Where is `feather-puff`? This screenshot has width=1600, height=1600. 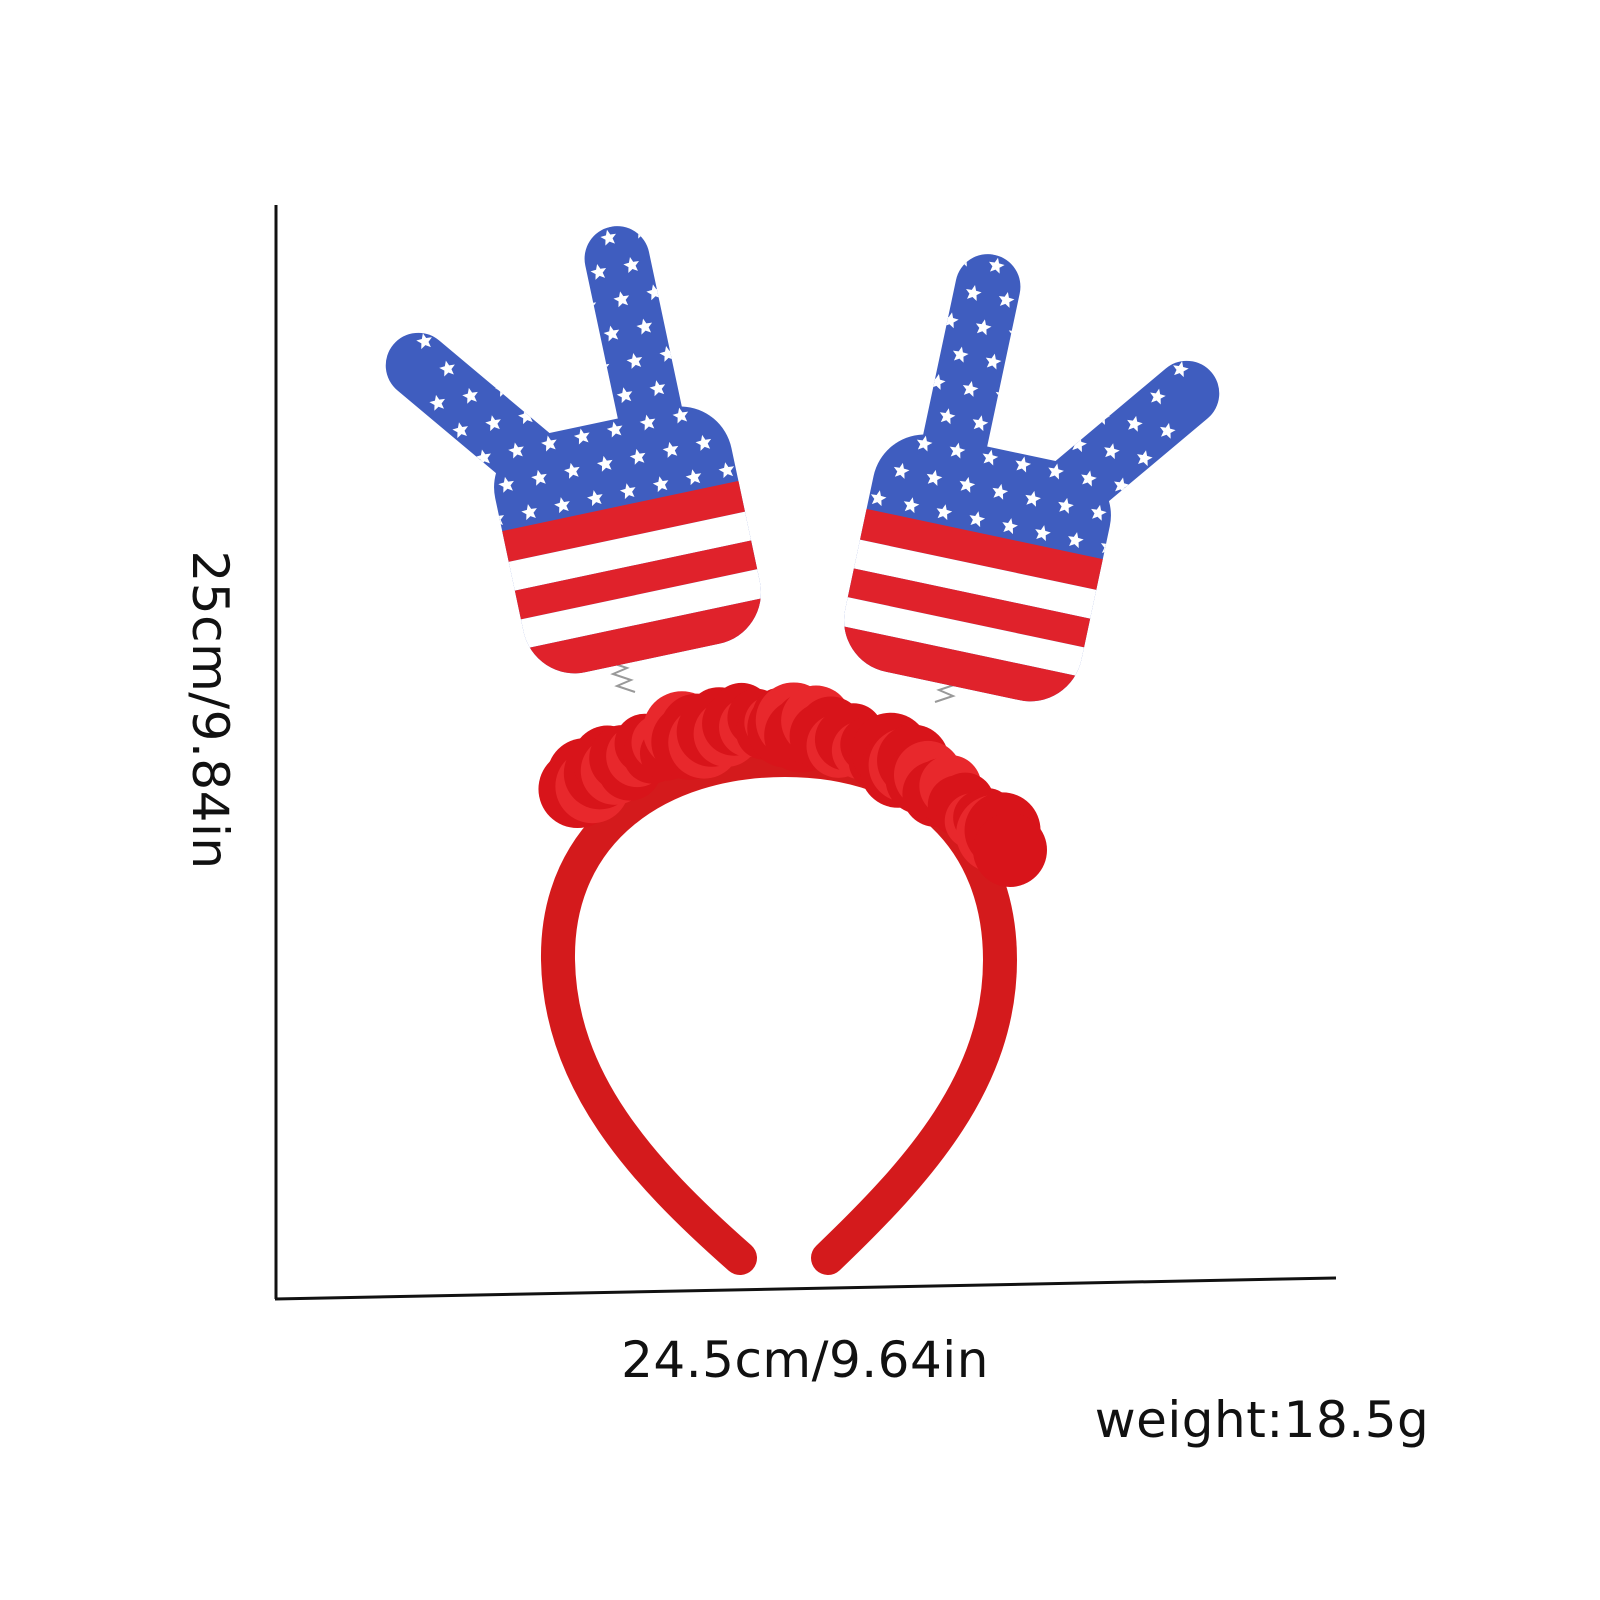
feather-puff is located at coordinates (1010, 850).